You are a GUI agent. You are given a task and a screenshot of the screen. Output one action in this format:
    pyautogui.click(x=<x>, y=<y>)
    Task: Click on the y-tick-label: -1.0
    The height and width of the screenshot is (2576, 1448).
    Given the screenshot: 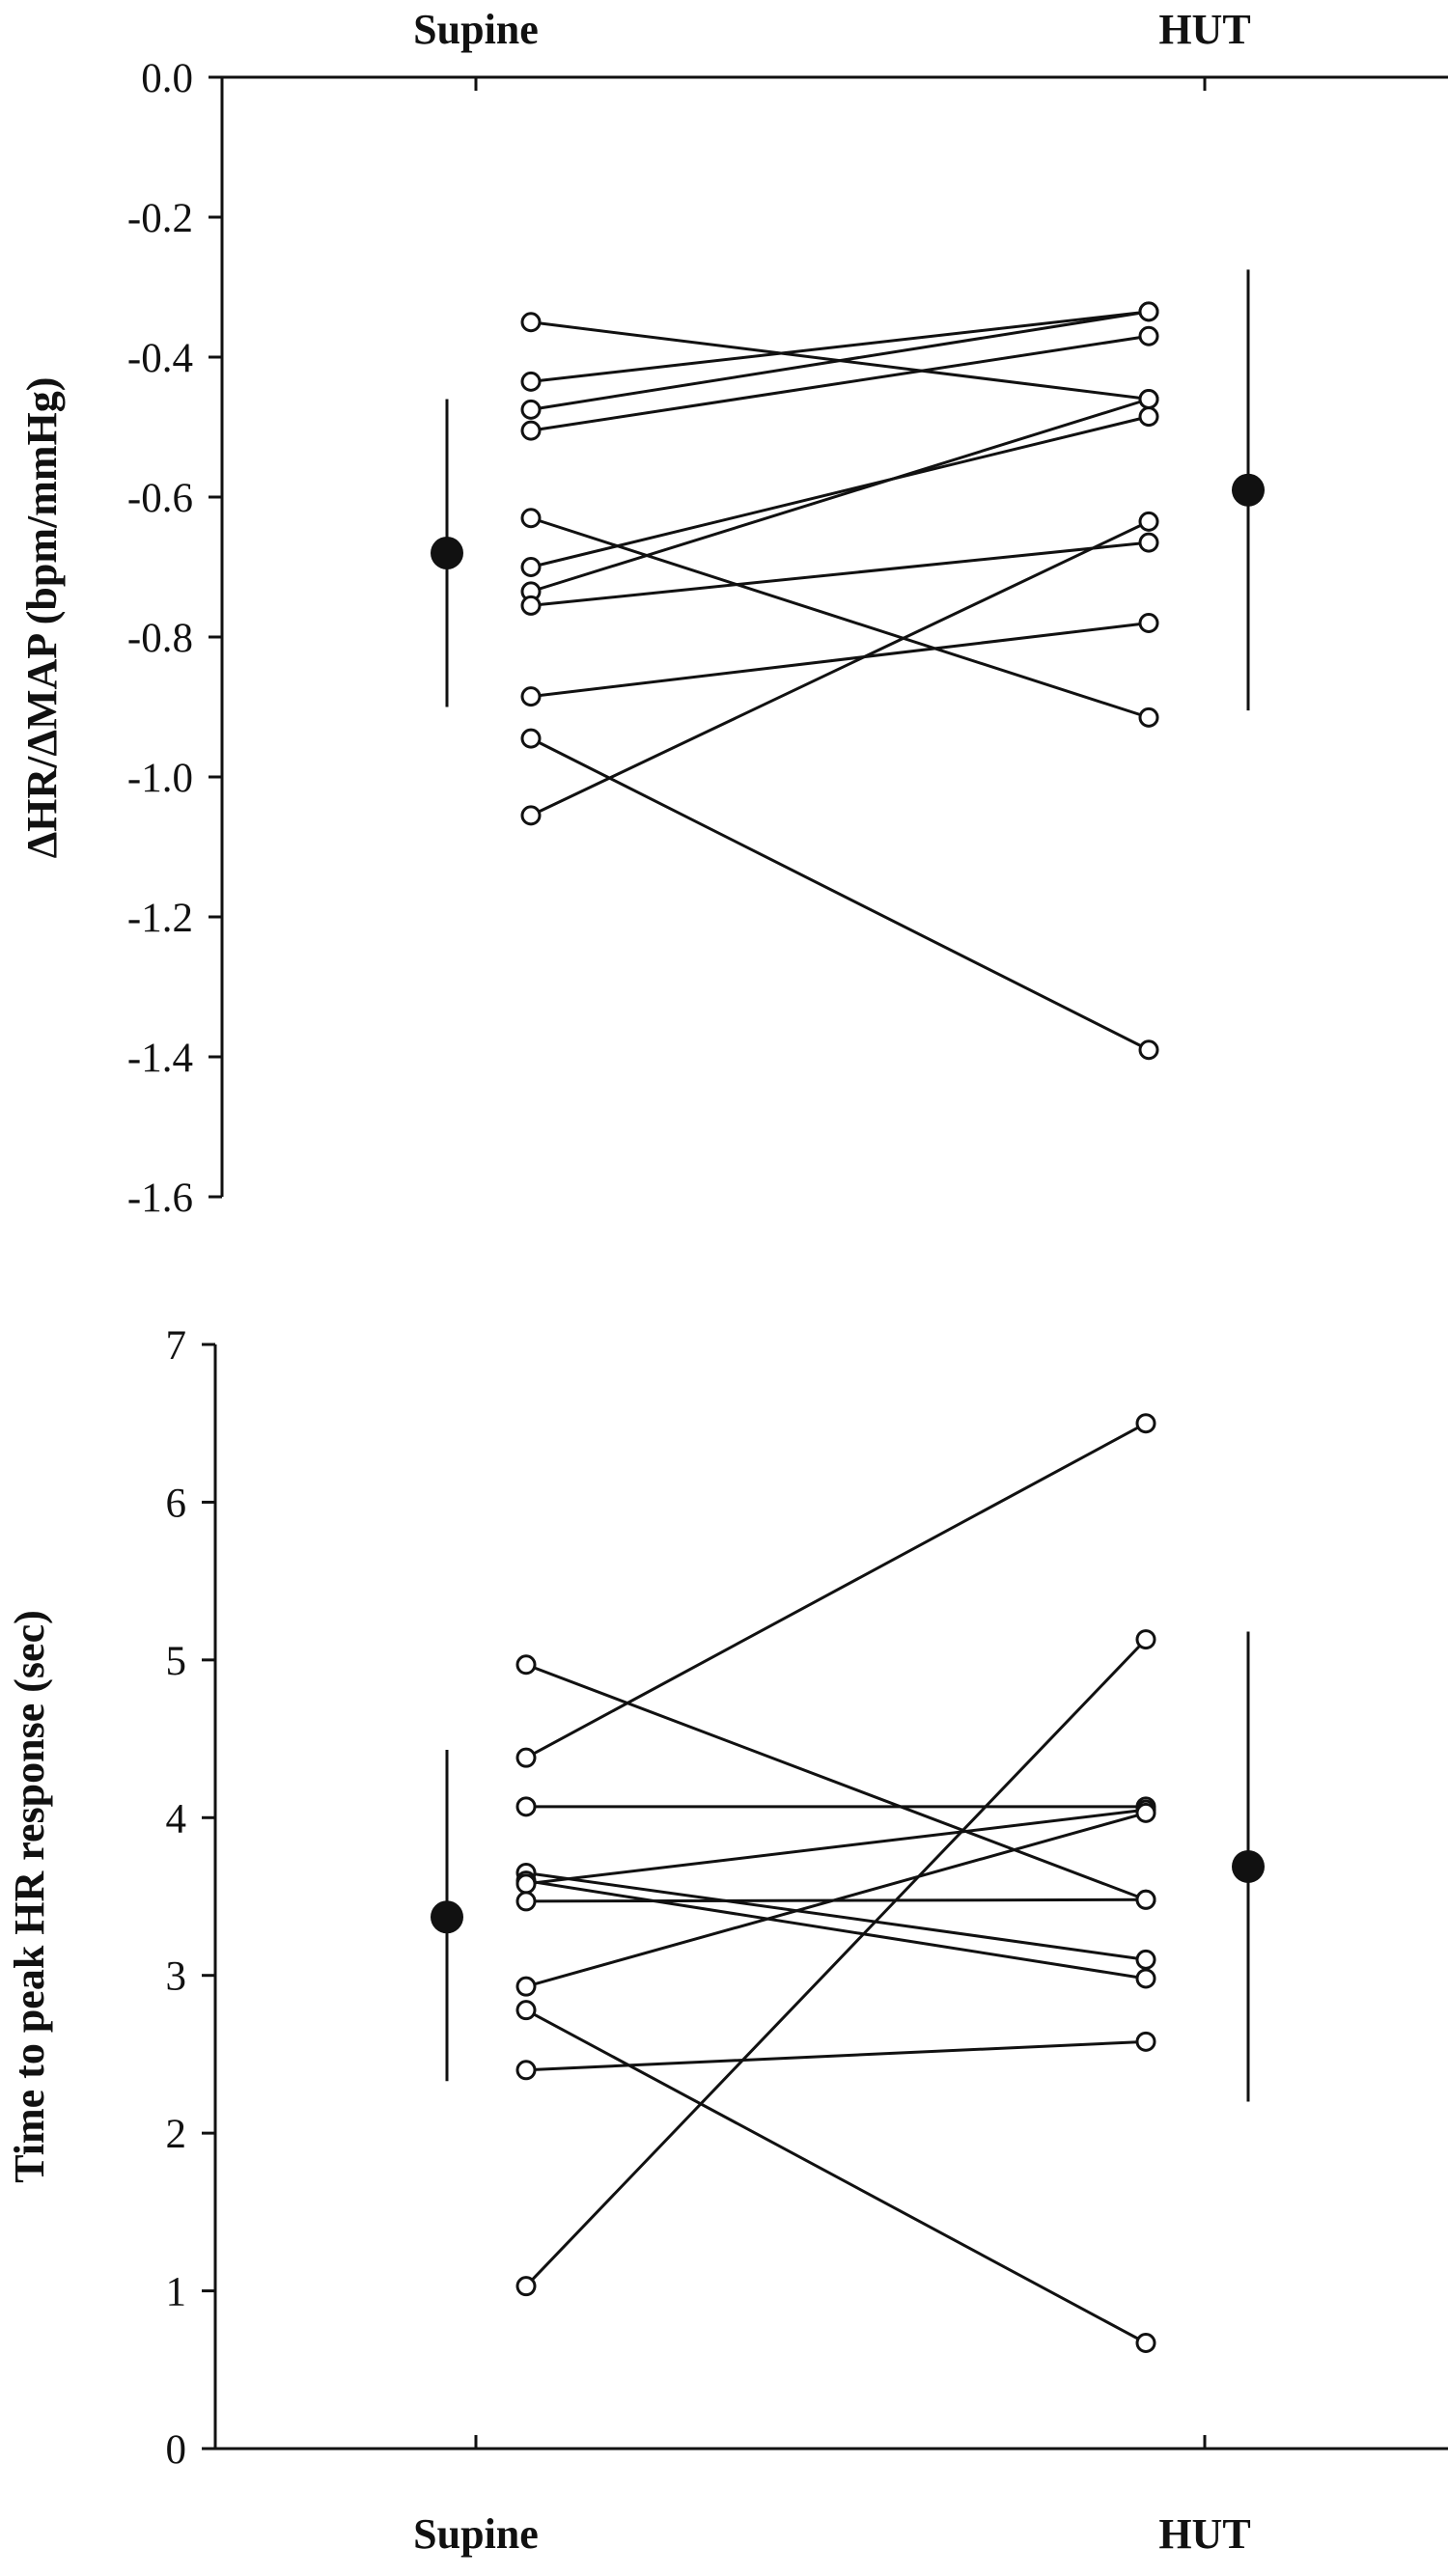 What is the action you would take?
    pyautogui.click(x=160, y=778)
    